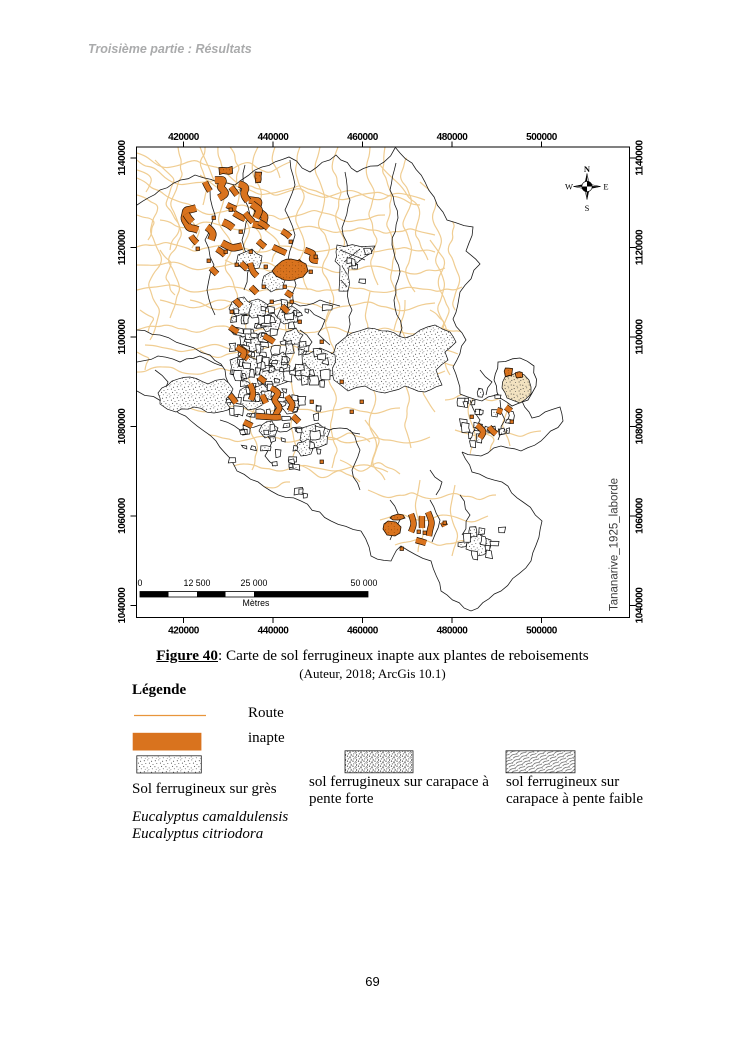 The image size is (745, 1058). Describe the element at coordinates (615, 544) in the screenshot. I see `svg-text: Tananarive_1925_laborde` at that location.